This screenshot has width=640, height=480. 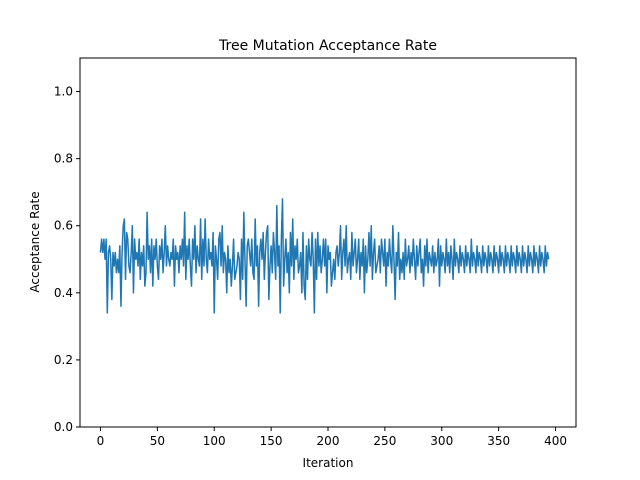 What do you see at coordinates (441, 441) in the screenshot?
I see `x-tick-label: 300` at bounding box center [441, 441].